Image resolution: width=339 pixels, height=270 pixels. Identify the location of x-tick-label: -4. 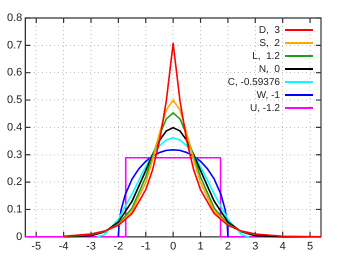
(63, 246).